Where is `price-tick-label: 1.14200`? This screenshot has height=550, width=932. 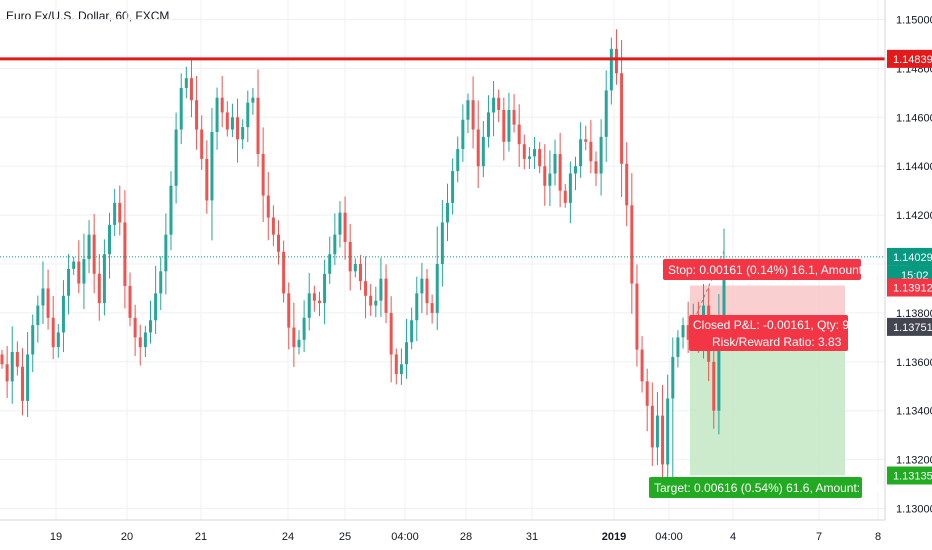 price-tick-label: 1.14200 is located at coordinates (914, 216).